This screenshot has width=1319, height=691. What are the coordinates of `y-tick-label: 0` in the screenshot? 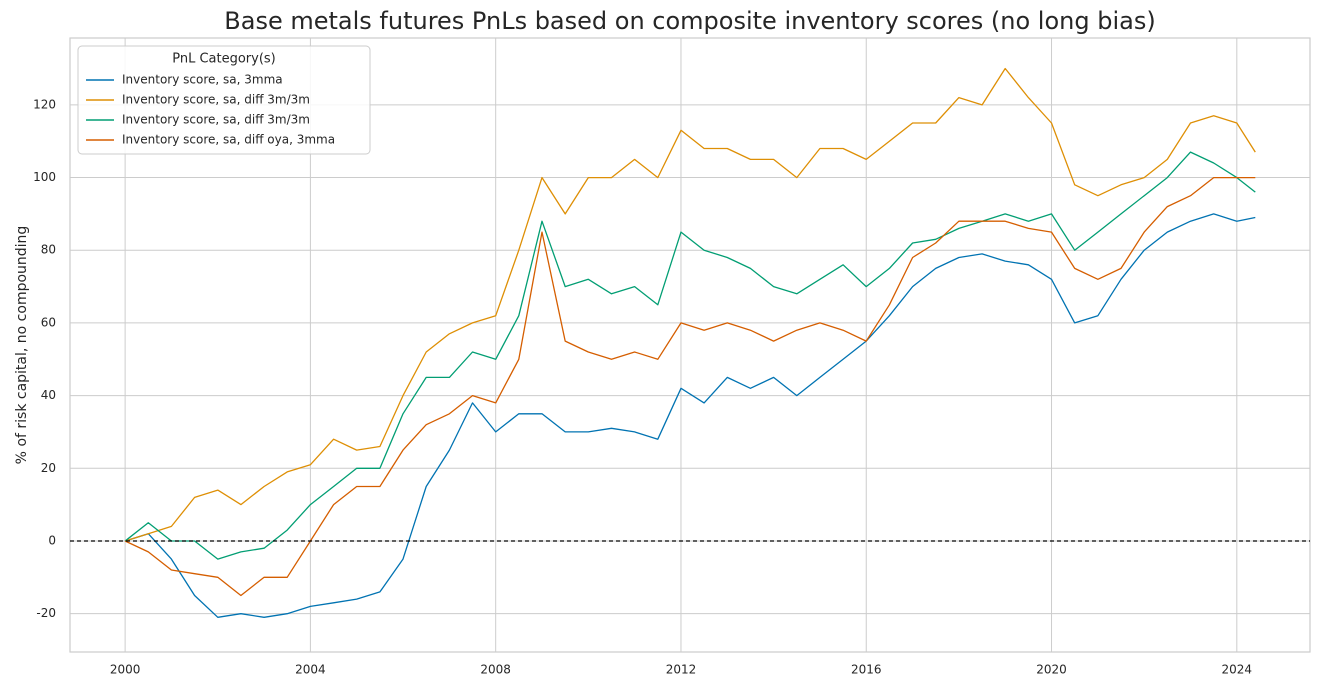 It's located at (52, 540).